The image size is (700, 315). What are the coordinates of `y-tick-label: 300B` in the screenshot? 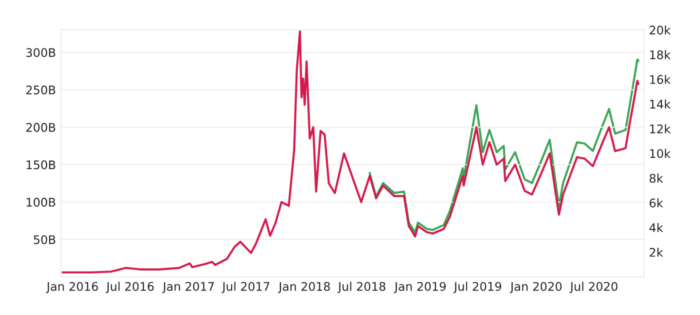 It's located at (41, 53).